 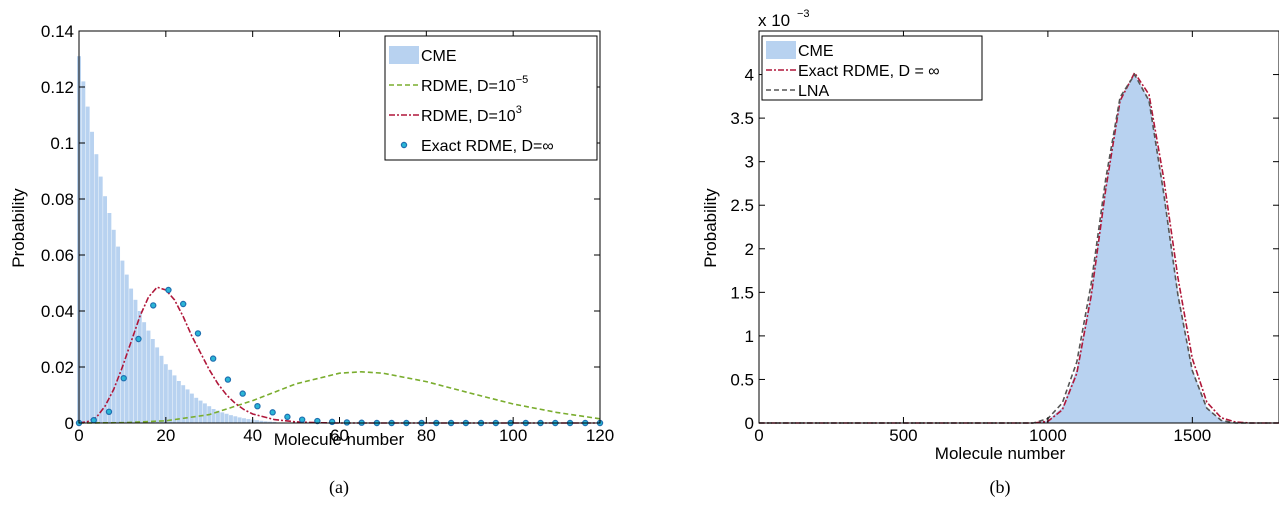 I want to click on legend-entry: RDME, D=103, so click(x=455, y=114).